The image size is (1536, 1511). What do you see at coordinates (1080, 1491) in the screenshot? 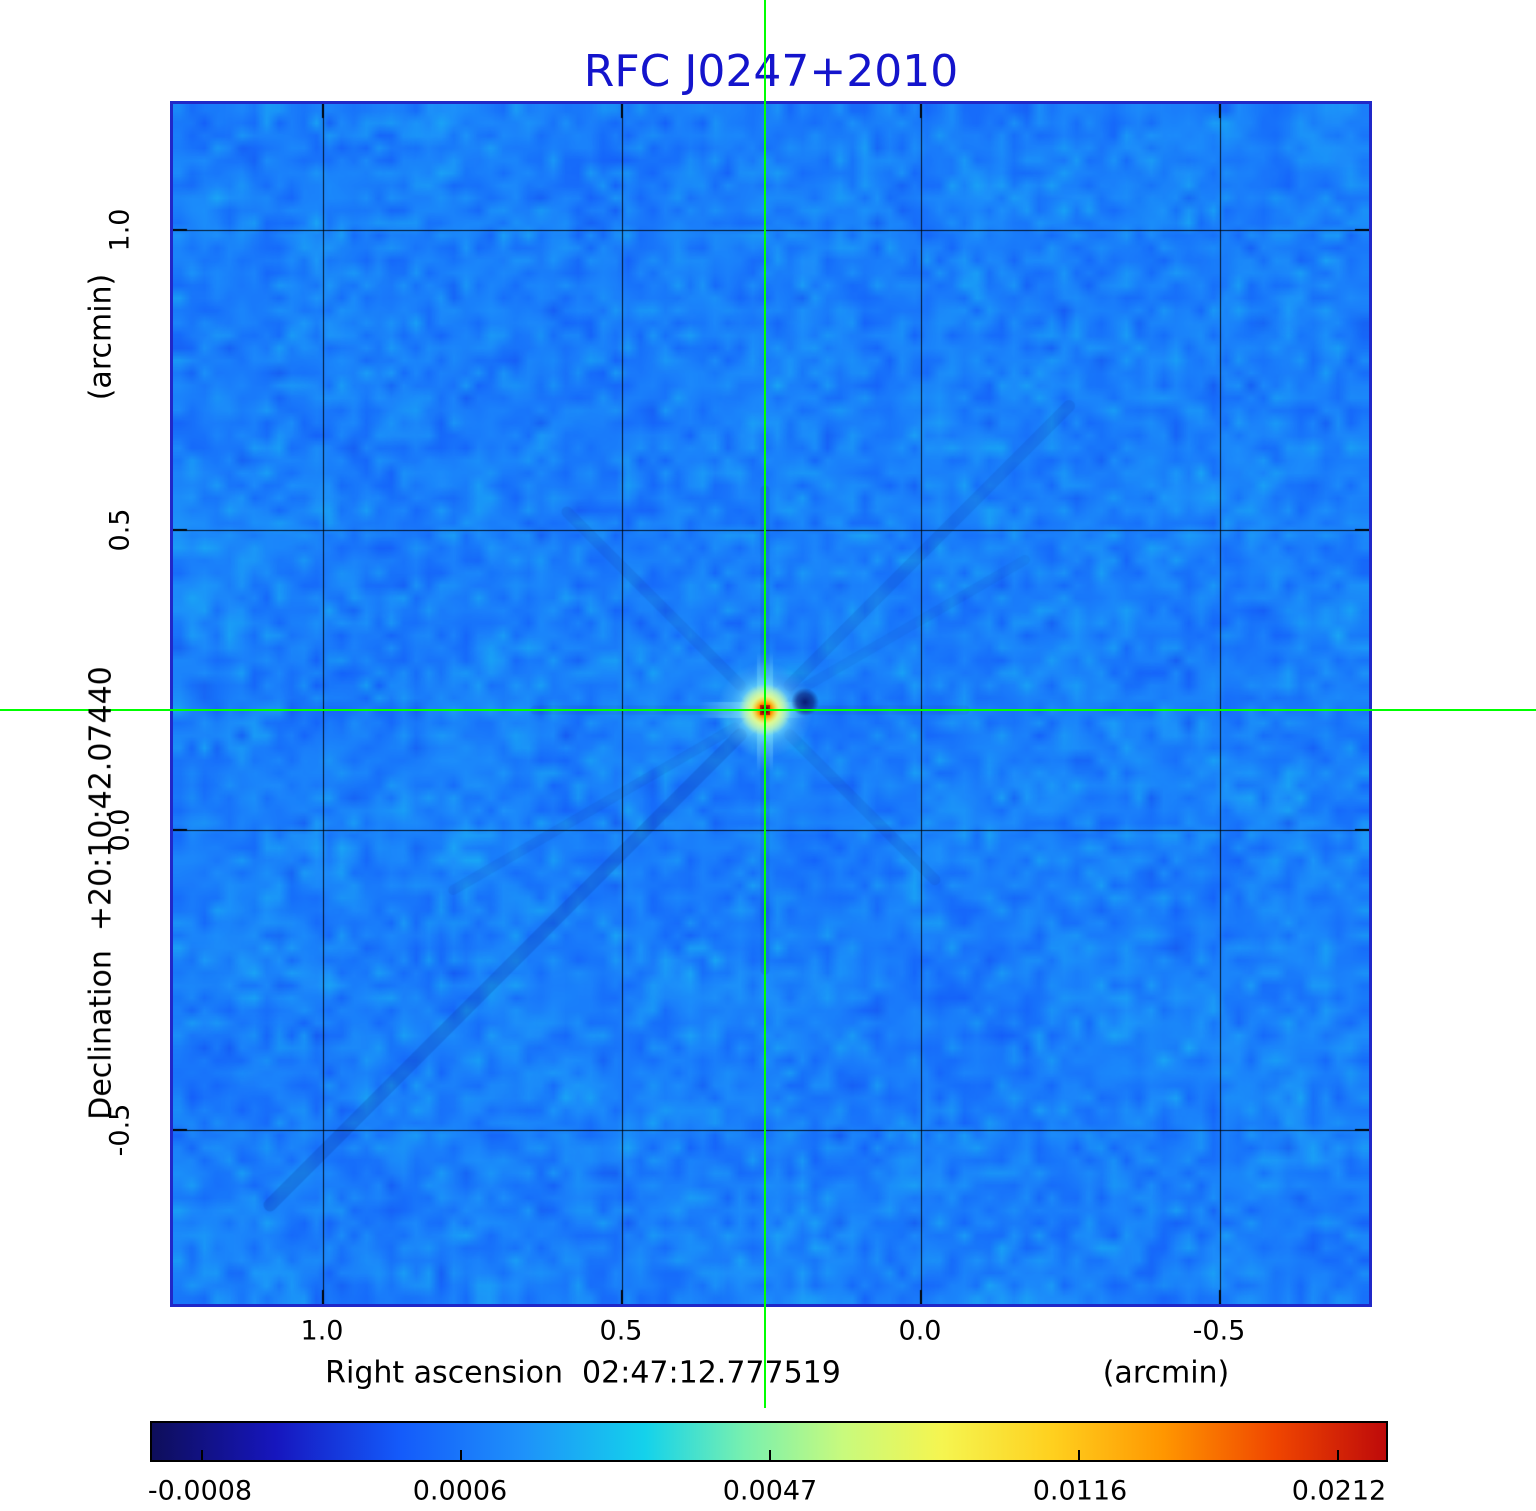
I see `colorbar-tick-label: 0.0116` at bounding box center [1080, 1491].